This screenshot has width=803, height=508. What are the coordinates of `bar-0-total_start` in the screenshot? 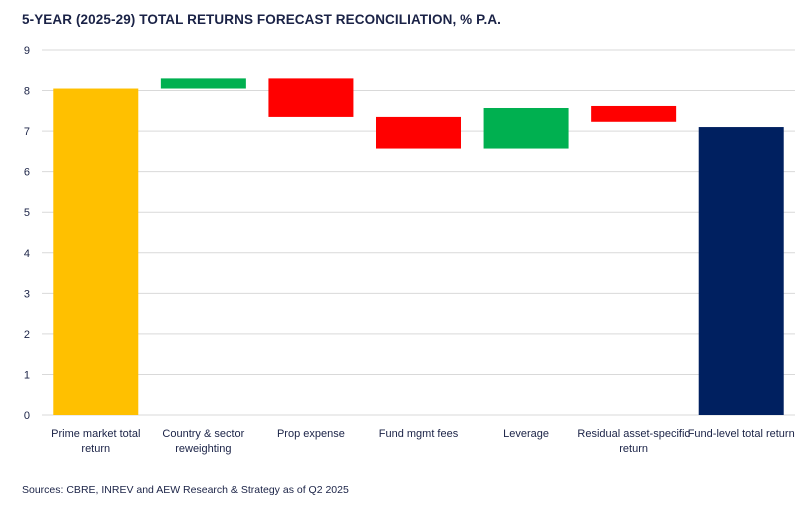 It's located at (96, 252).